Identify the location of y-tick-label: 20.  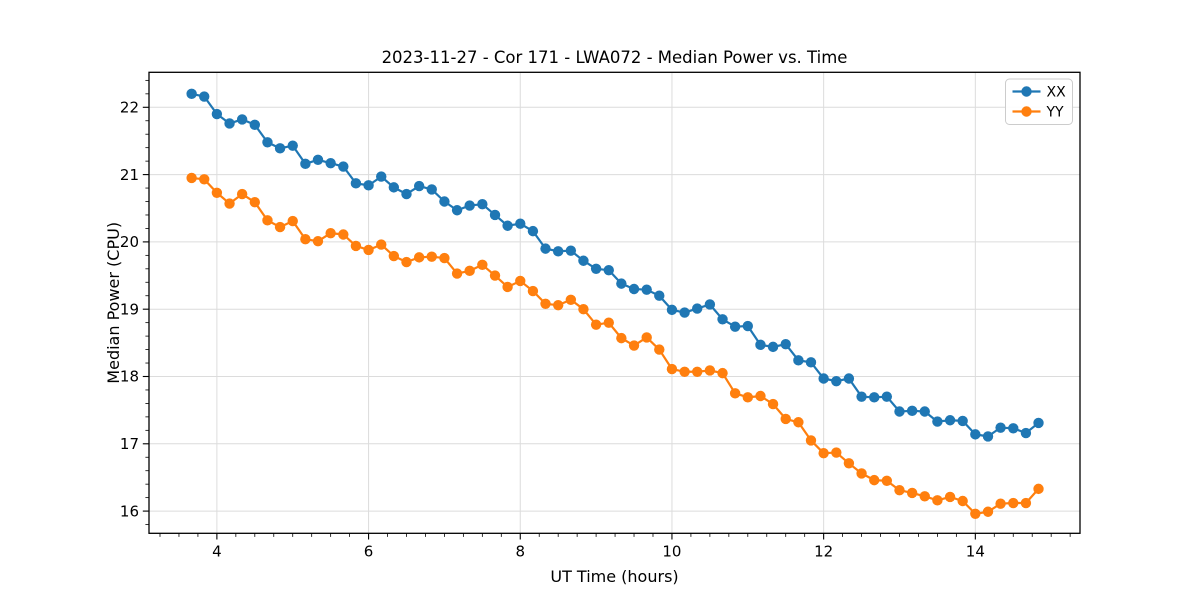
(129, 242).